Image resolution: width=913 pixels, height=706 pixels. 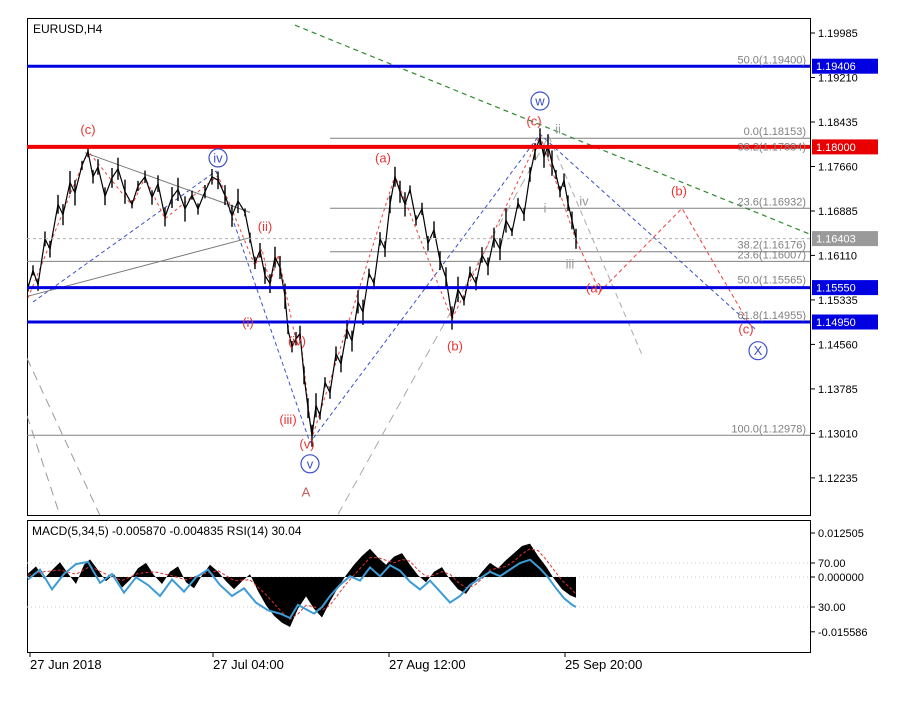 I want to click on fib-label: 50.0(1.19400), so click(x=772, y=61).